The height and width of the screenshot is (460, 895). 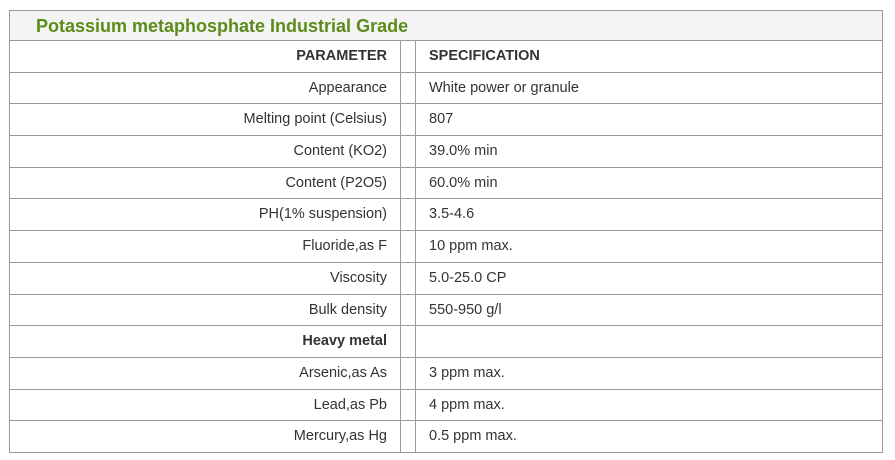 I want to click on table-row: Heavy metal, so click(x=446, y=342).